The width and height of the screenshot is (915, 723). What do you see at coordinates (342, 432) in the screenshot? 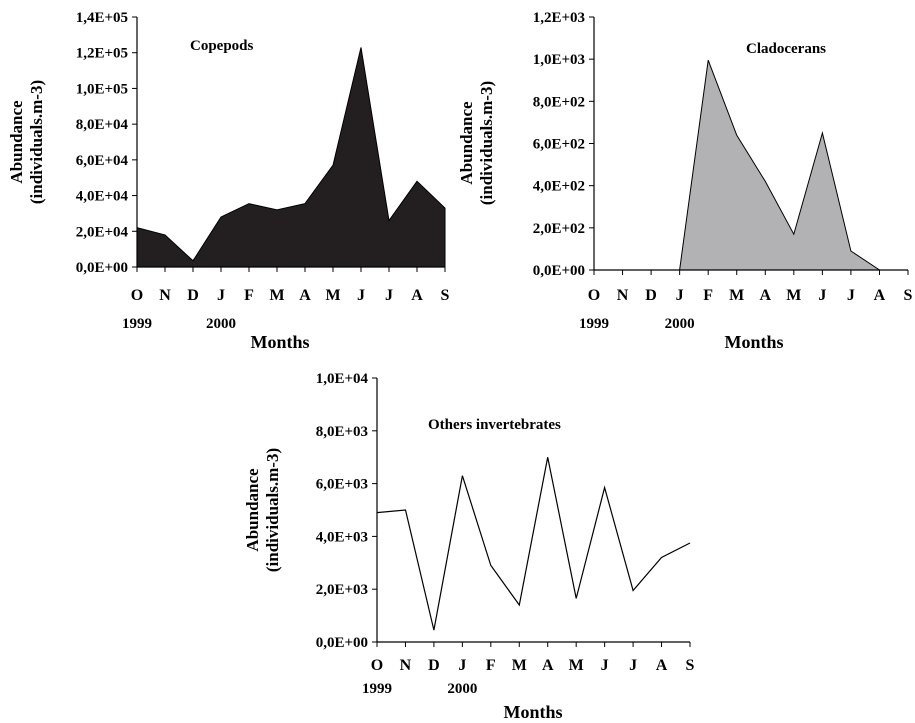
I see `y-tick-label: 8,0E+03` at bounding box center [342, 432].